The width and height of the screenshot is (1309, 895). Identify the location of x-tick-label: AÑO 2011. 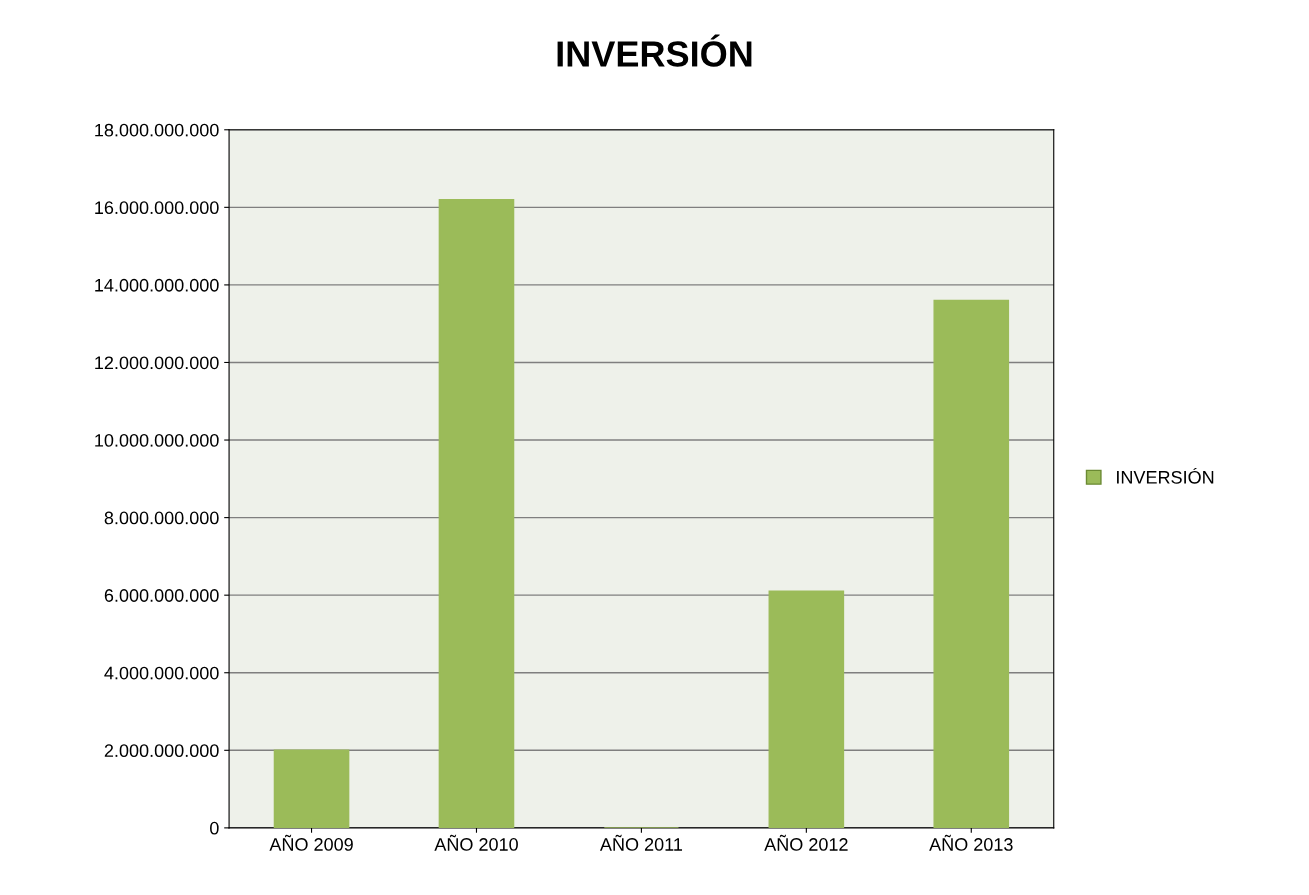
(641, 842).